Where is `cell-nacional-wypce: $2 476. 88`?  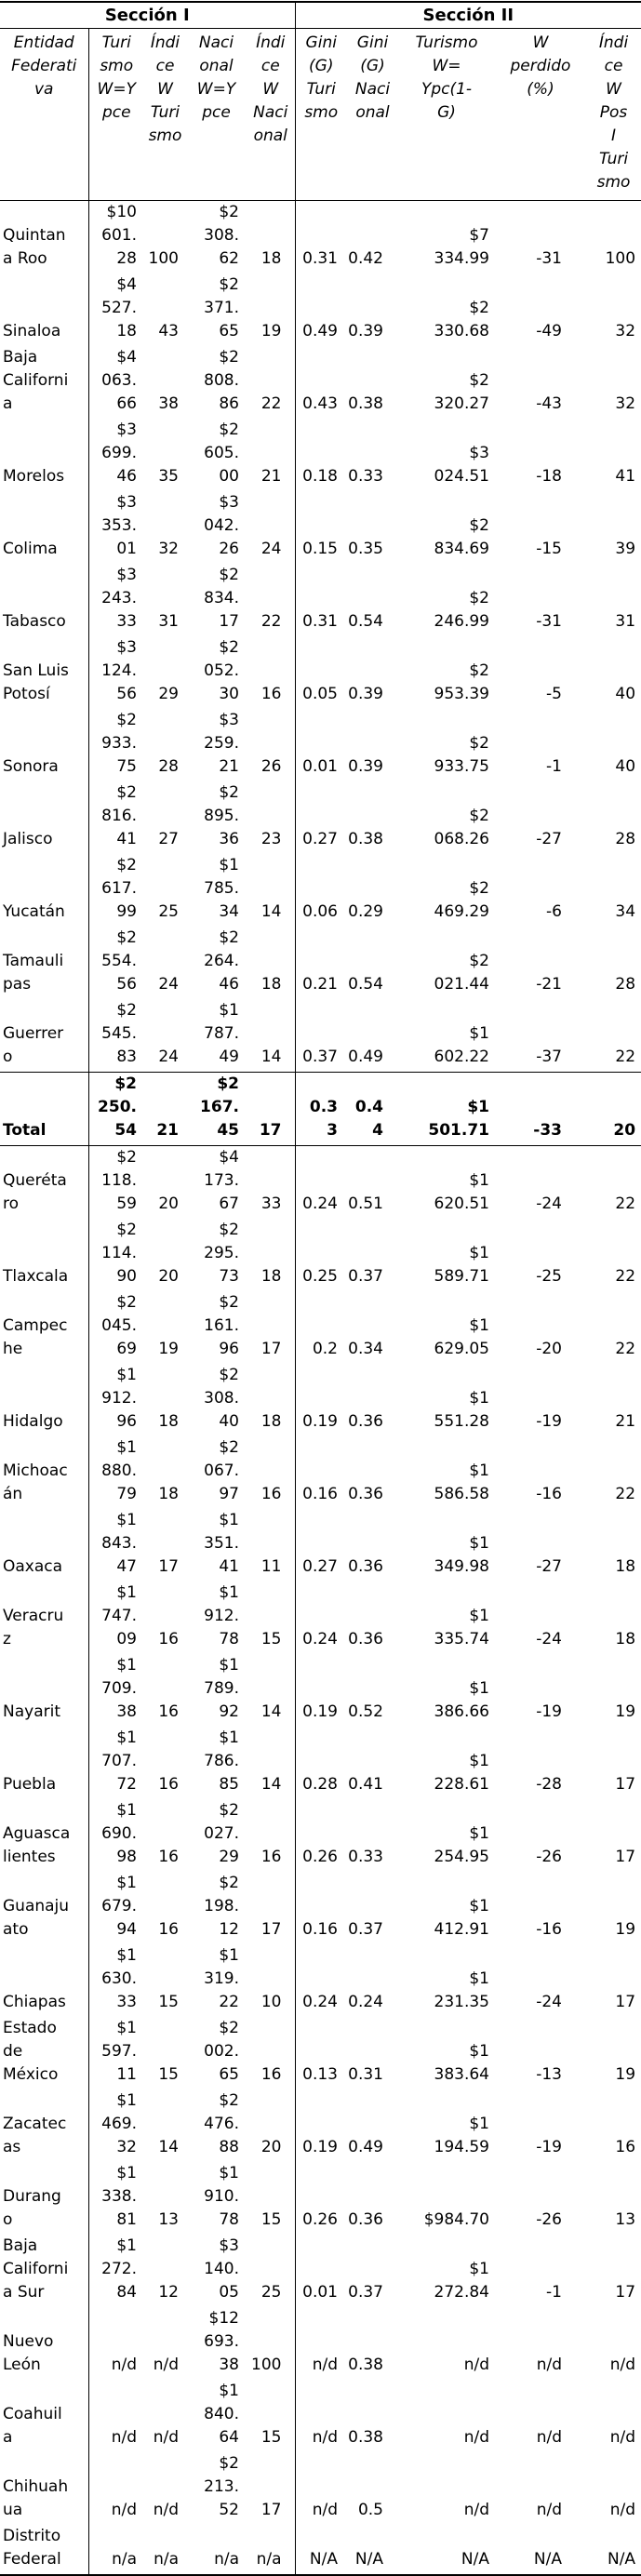 cell-nacional-wypce: $2 476. 88 is located at coordinates (221, 2123).